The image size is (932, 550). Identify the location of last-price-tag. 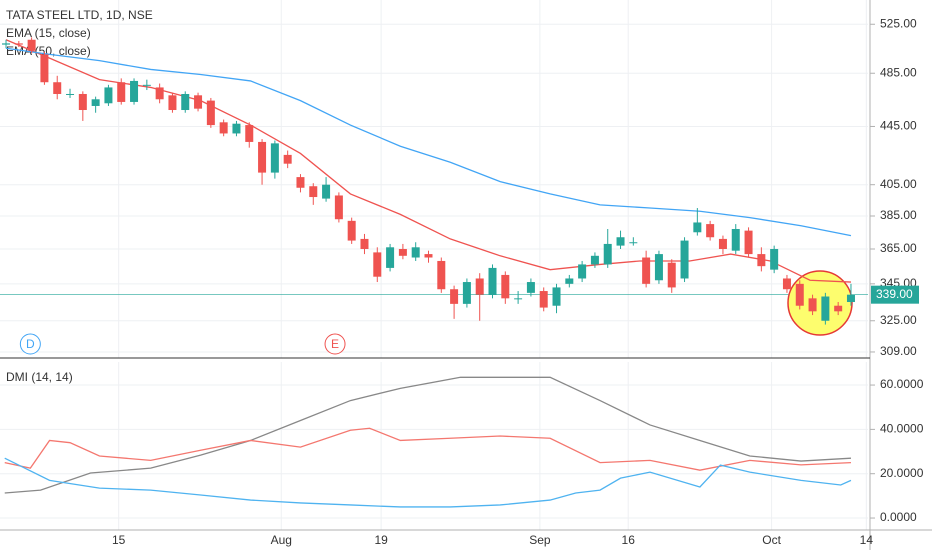
(895, 294).